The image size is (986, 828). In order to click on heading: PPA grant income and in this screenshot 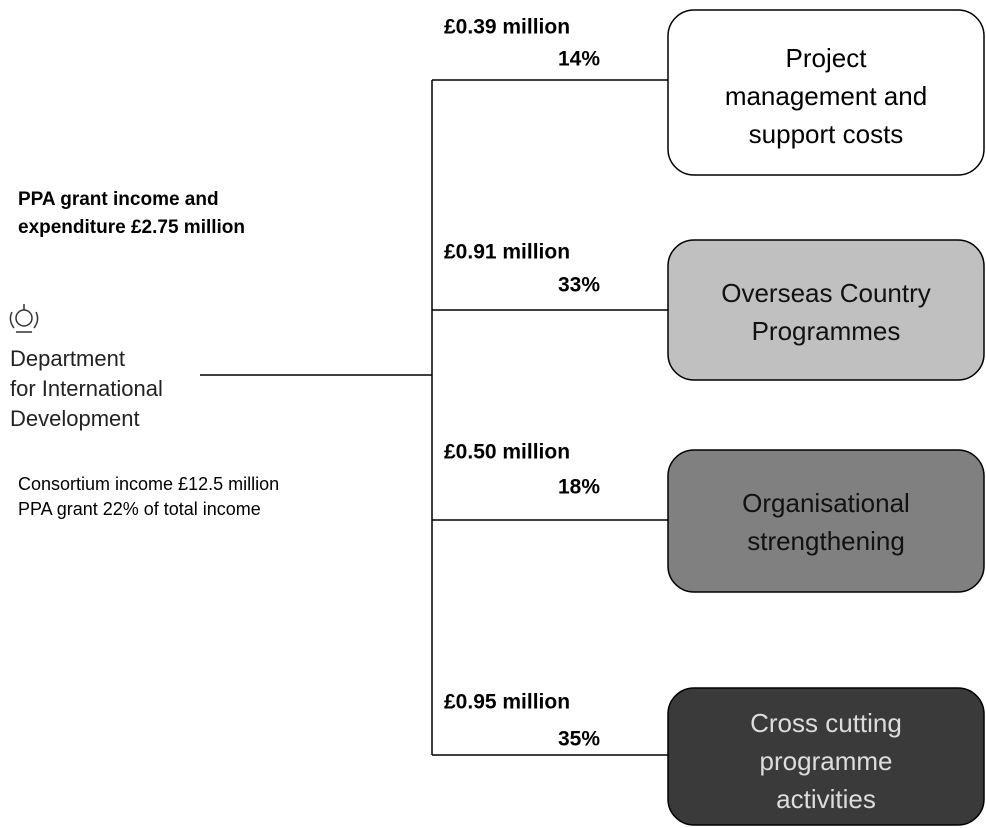, I will do `click(118, 199)`.